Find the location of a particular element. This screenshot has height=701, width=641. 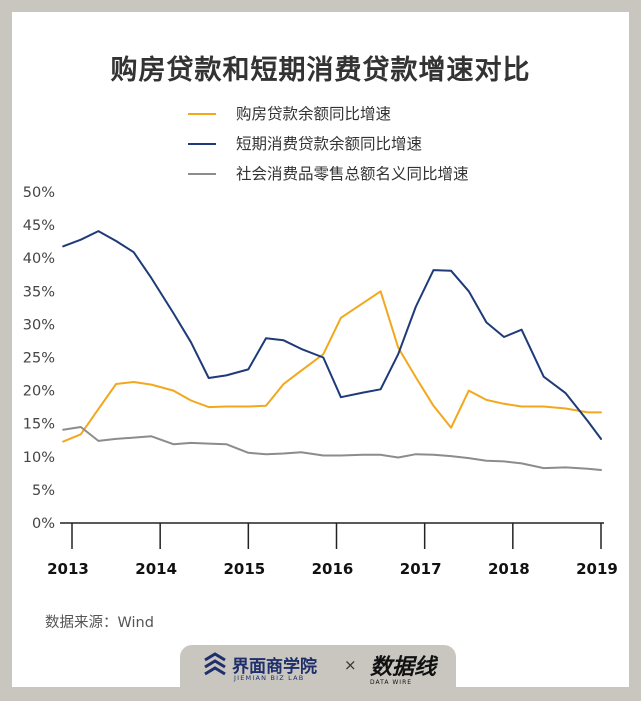

y-tick-label: 40% is located at coordinates (39, 259).